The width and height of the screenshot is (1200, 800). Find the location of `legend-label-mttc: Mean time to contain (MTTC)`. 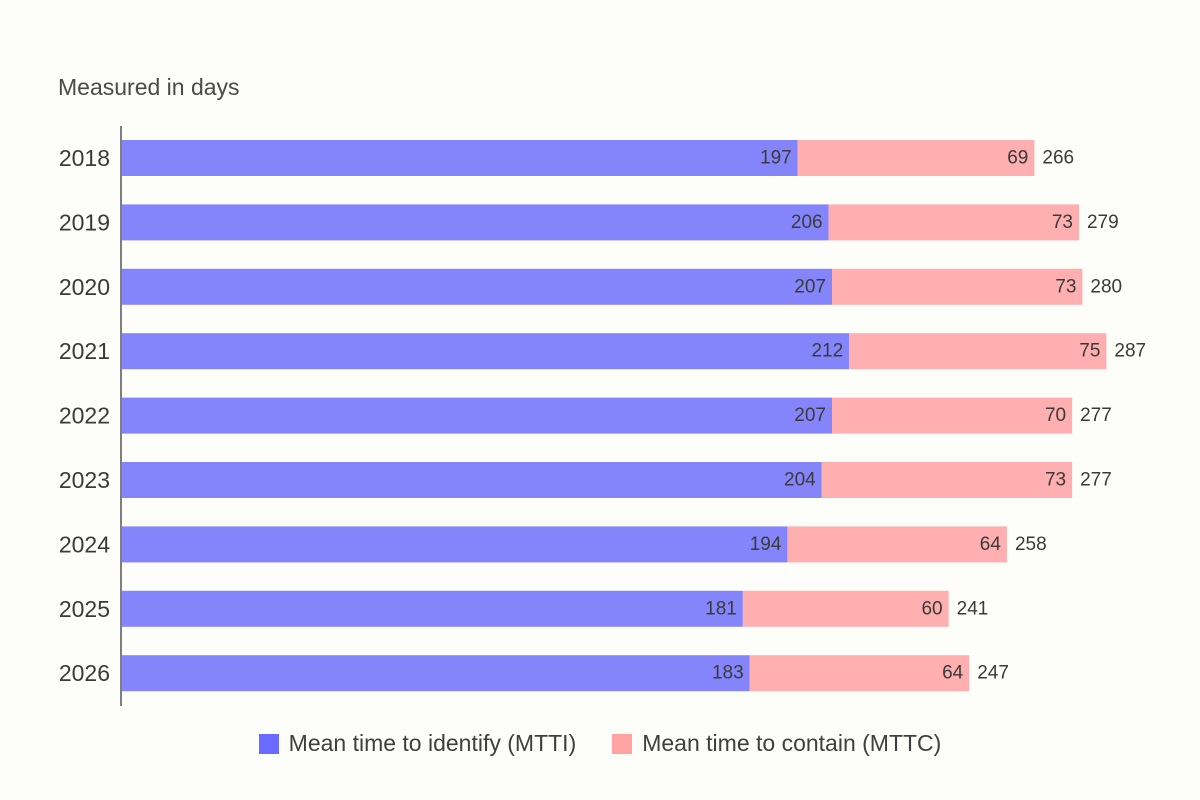

legend-label-mttc: Mean time to contain (MTTC) is located at coordinates (792, 743).